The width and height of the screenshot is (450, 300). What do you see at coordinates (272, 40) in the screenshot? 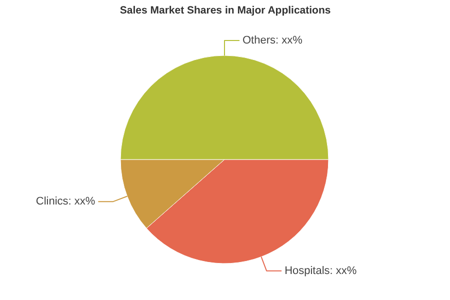
I see `slice-label: Others: xx%` at bounding box center [272, 40].